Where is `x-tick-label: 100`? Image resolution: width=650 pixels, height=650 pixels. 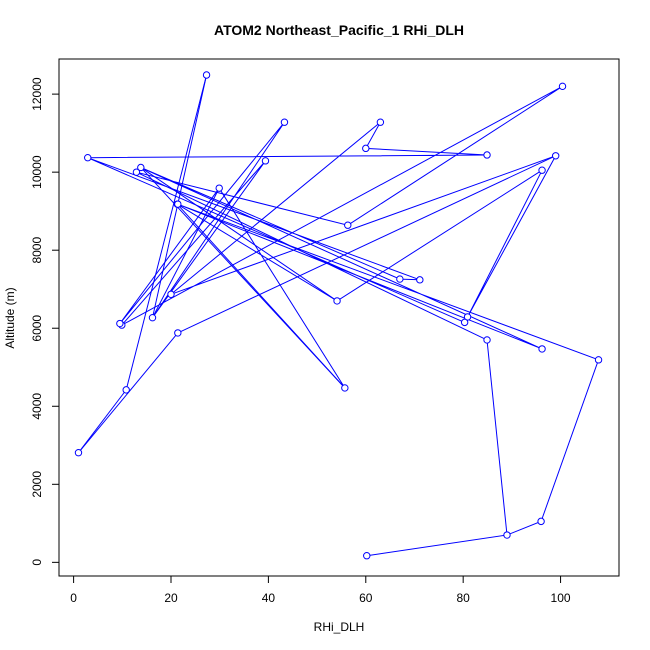
x-tick-label: 100 is located at coordinates (561, 598).